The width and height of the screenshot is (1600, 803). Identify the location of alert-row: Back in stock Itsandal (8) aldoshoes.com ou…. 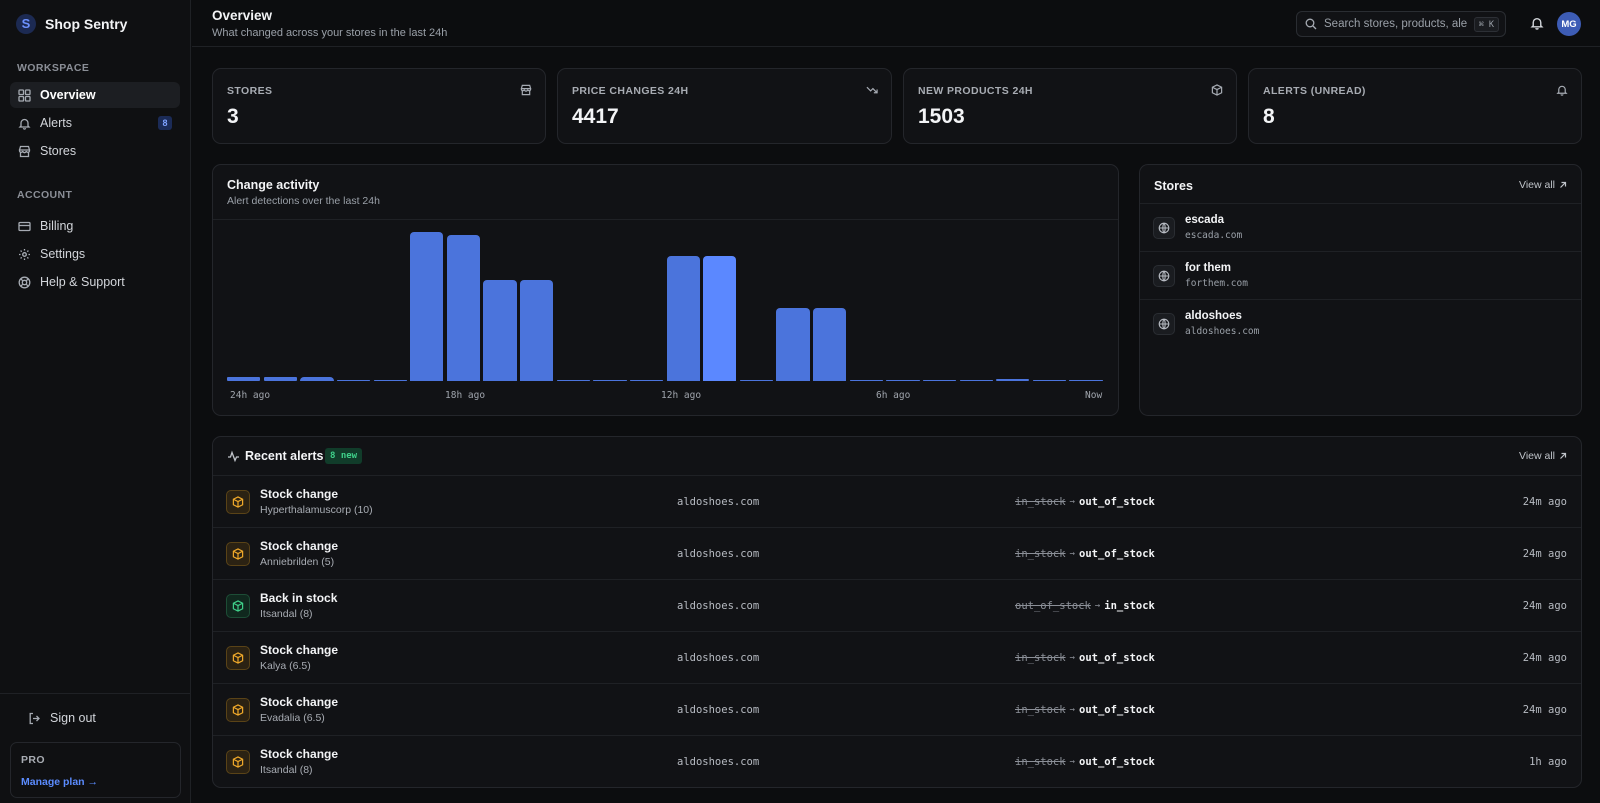
(897, 605).